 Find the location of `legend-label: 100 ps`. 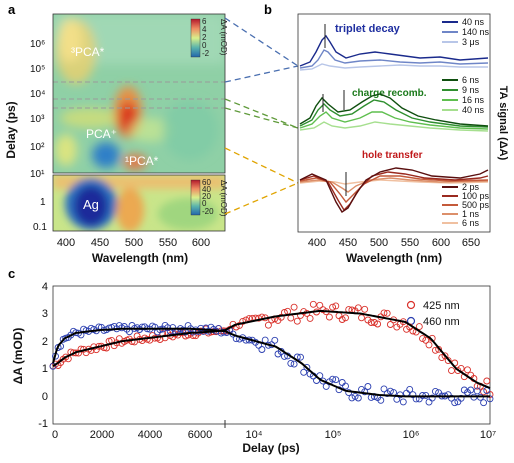

legend-label: 100 ps is located at coordinates (476, 196).